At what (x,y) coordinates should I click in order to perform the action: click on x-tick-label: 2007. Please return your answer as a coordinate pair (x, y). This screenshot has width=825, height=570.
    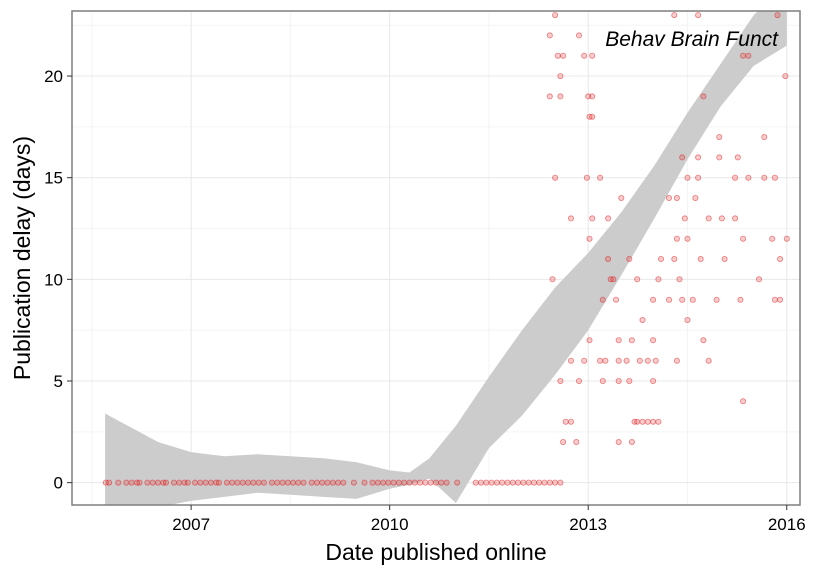
    Looking at the image, I should click on (191, 524).